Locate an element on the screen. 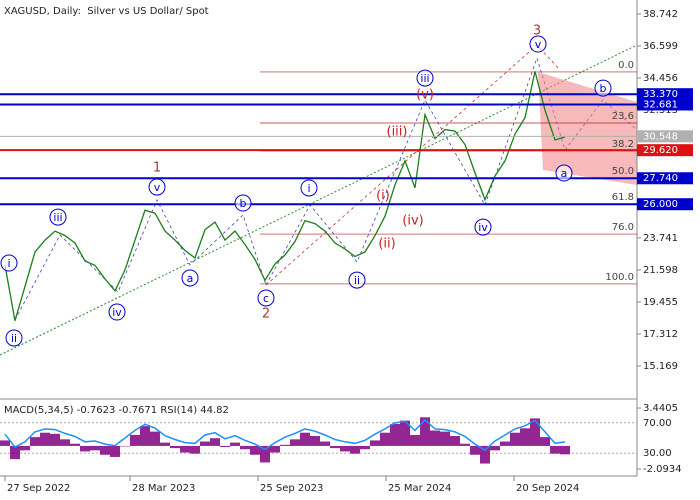 This screenshot has height=500, width=700. y-tick-label: 3.4405 is located at coordinates (660, 408).